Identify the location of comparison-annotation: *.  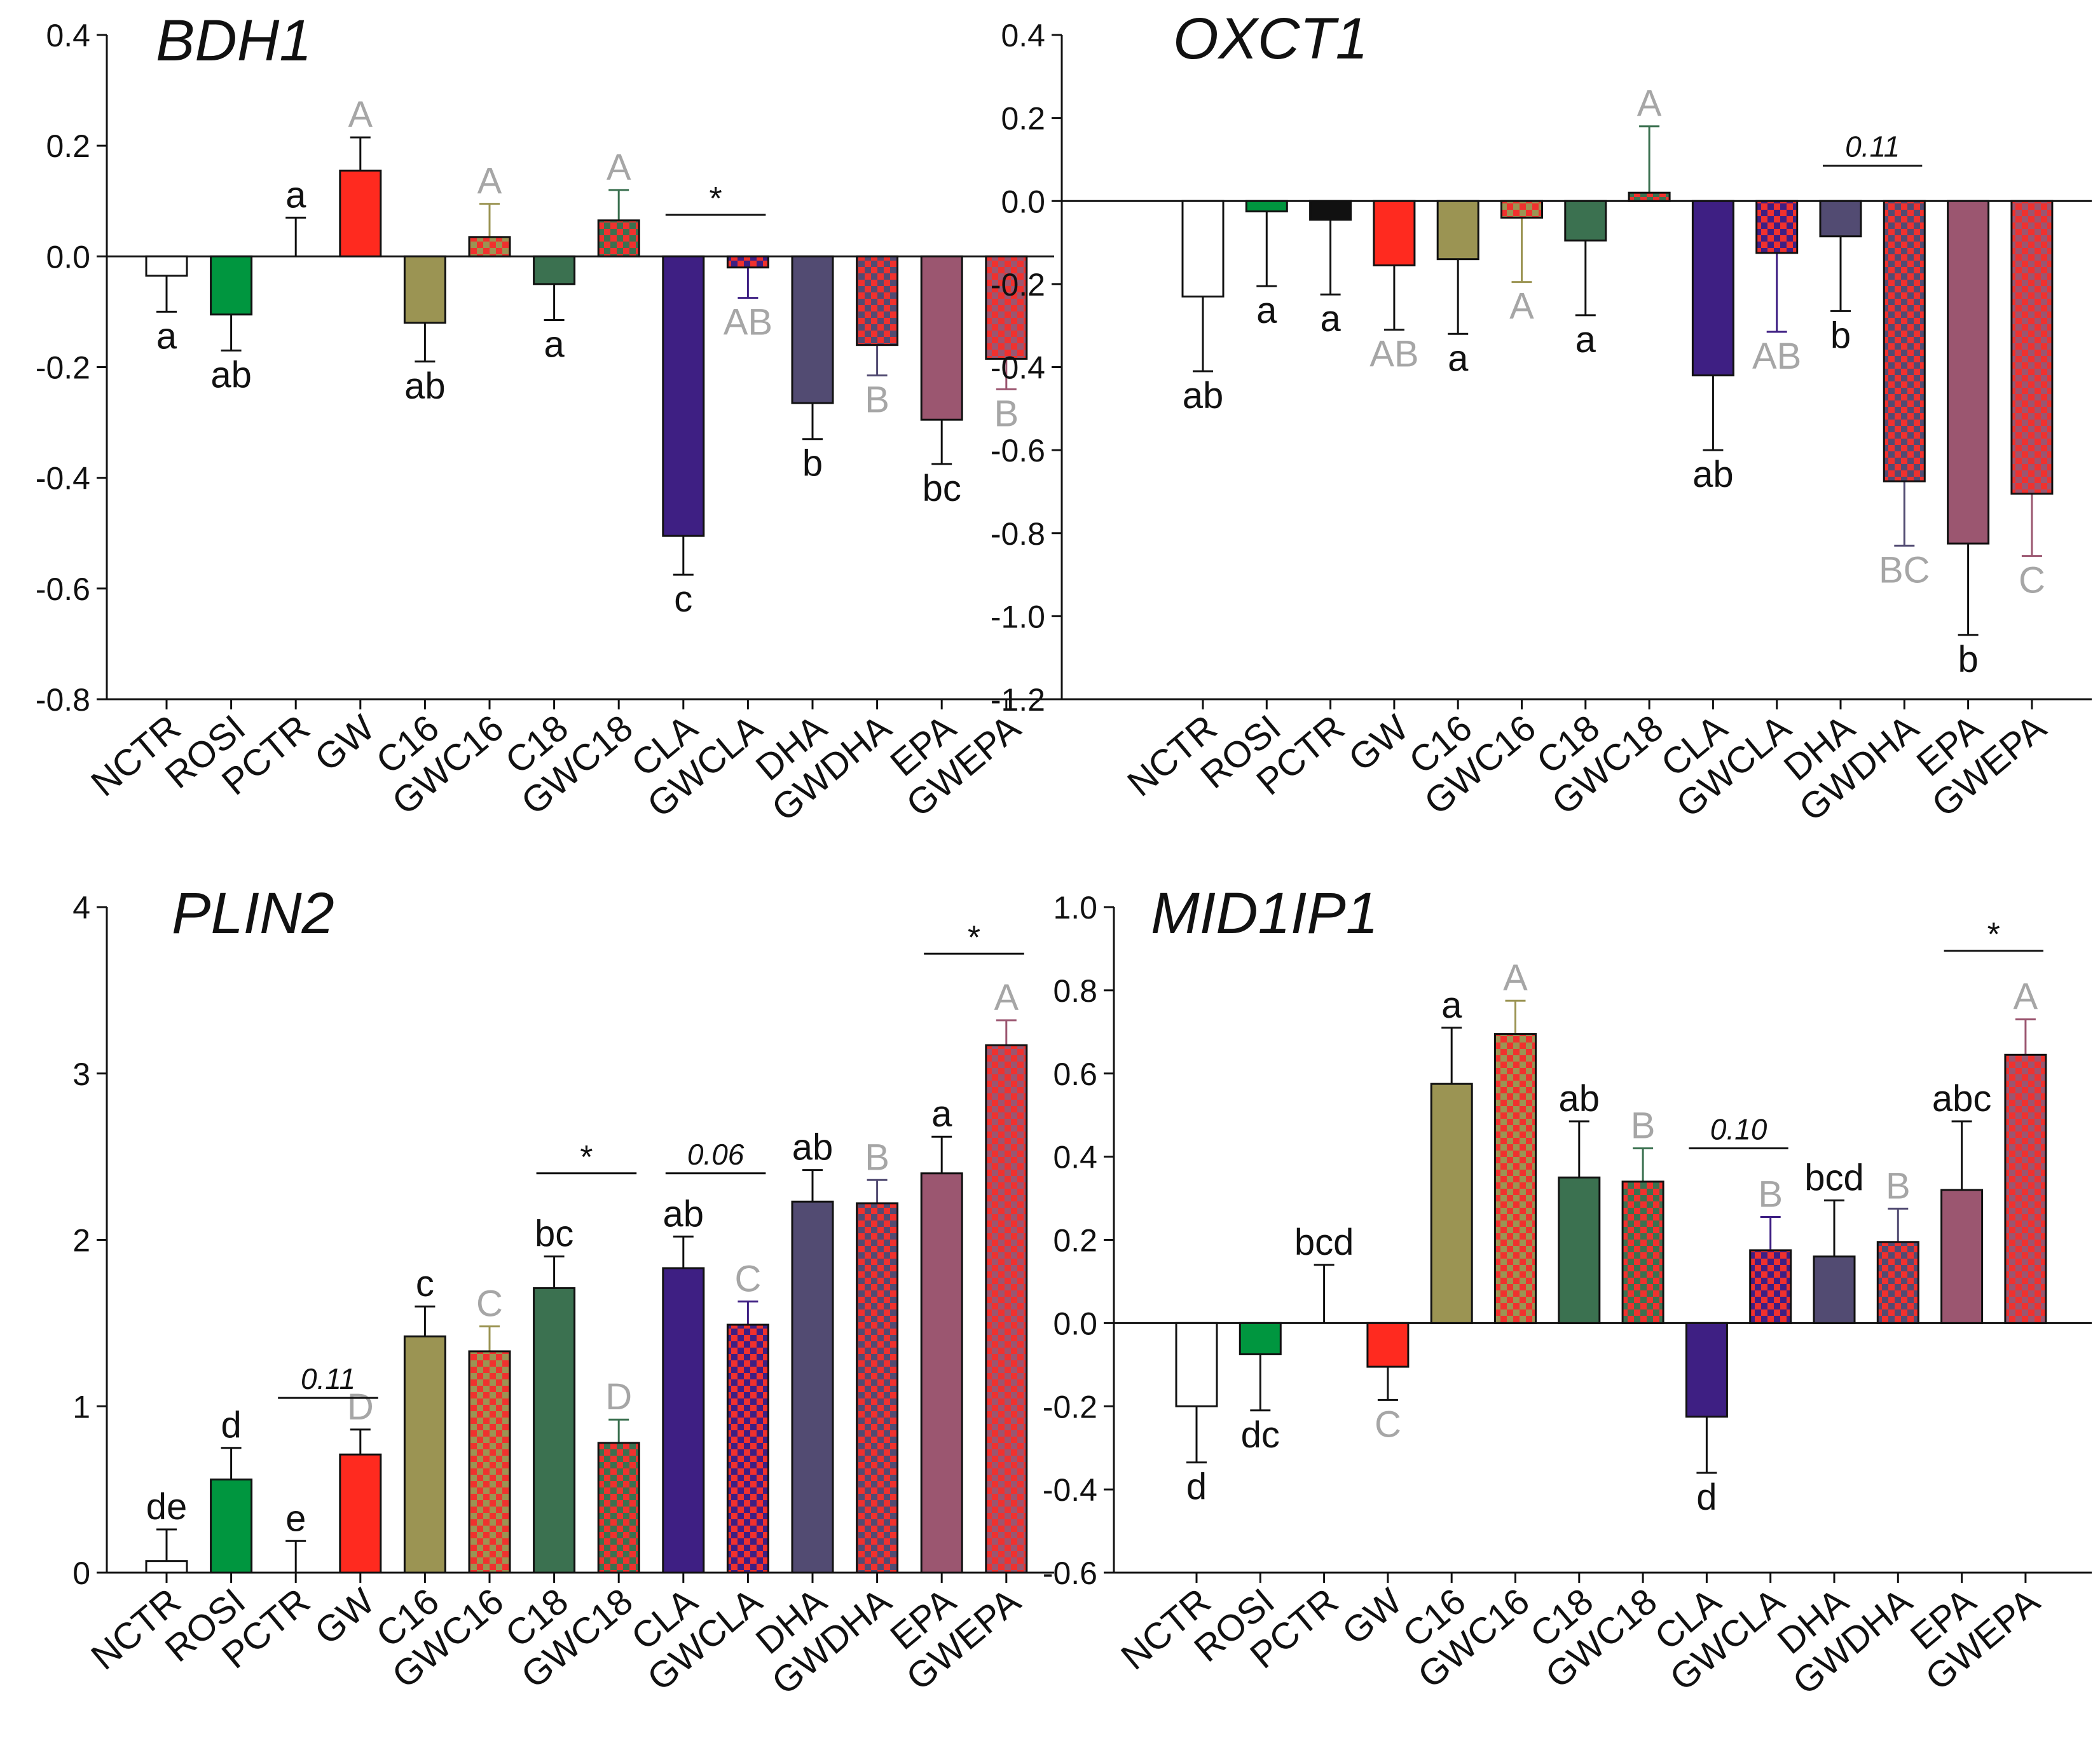
(586, 1157).